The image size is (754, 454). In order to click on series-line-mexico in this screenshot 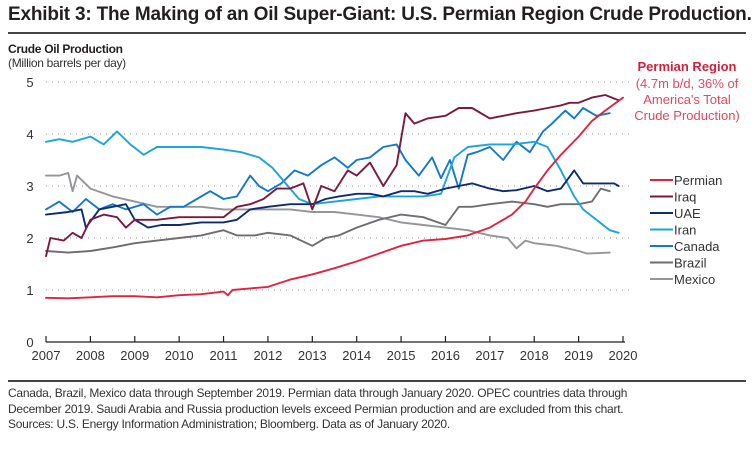, I will do `click(328, 213)`.